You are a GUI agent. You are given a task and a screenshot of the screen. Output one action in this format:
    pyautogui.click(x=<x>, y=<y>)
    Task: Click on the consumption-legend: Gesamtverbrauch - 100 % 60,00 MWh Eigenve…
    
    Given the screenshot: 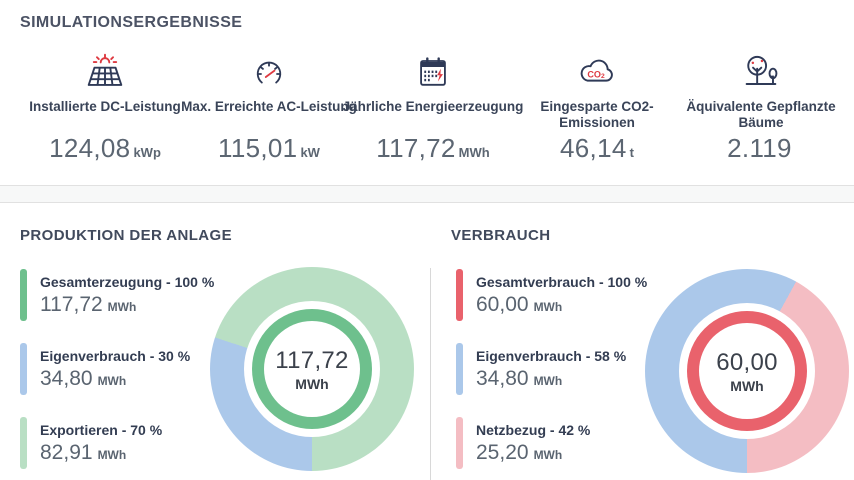 What is the action you would take?
    pyautogui.click(x=551, y=369)
    